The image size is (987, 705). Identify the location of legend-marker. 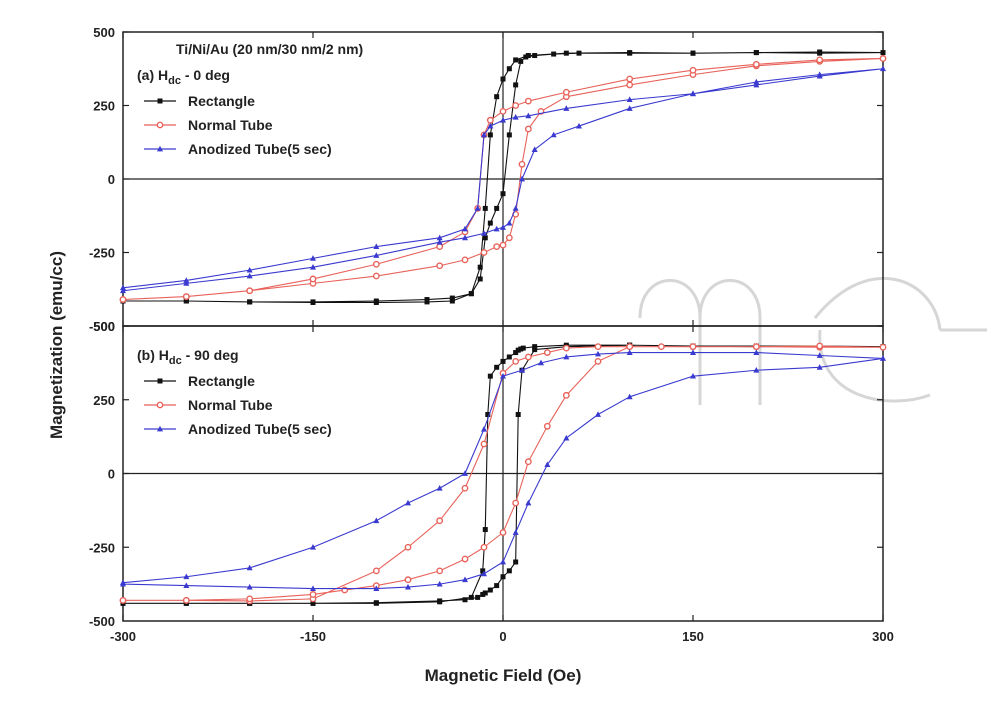
(160, 428).